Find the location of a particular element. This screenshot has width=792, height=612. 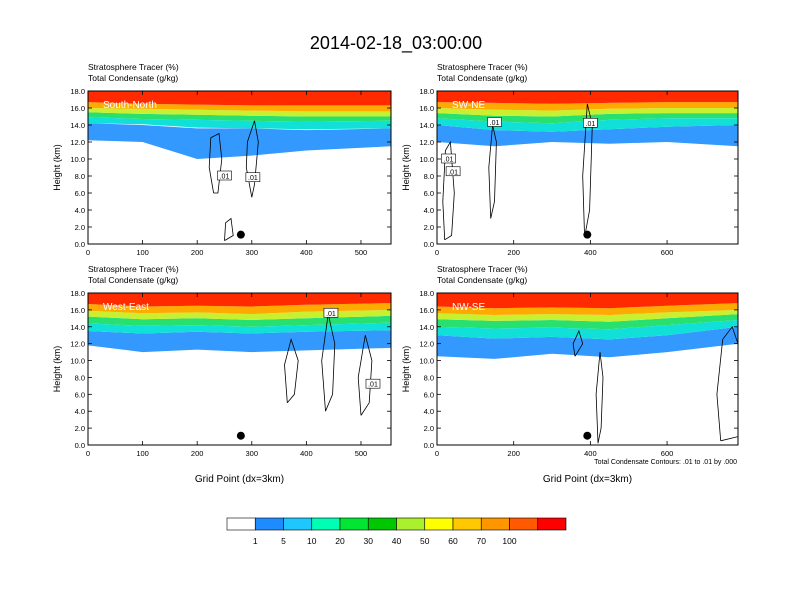

panel-label: SW-NE is located at coordinates (468, 105).